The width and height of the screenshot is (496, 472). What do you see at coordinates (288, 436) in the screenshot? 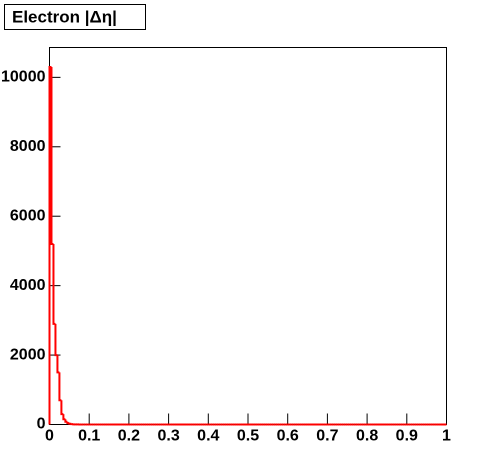
I see `x-tick-label: 0.6` at bounding box center [288, 436].